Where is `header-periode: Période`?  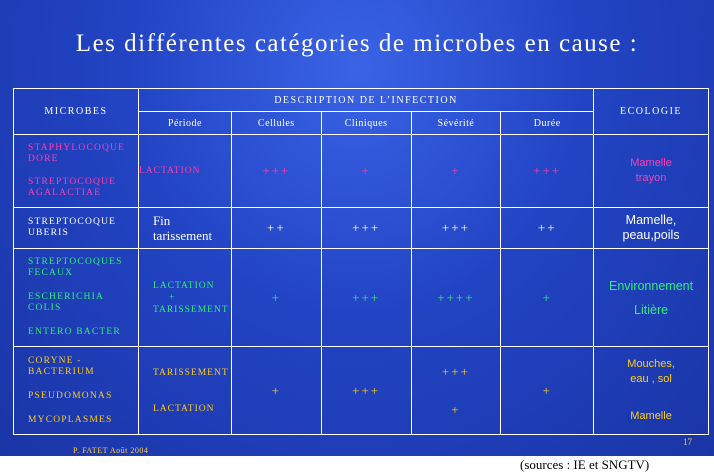 header-periode: Période is located at coordinates (184, 123).